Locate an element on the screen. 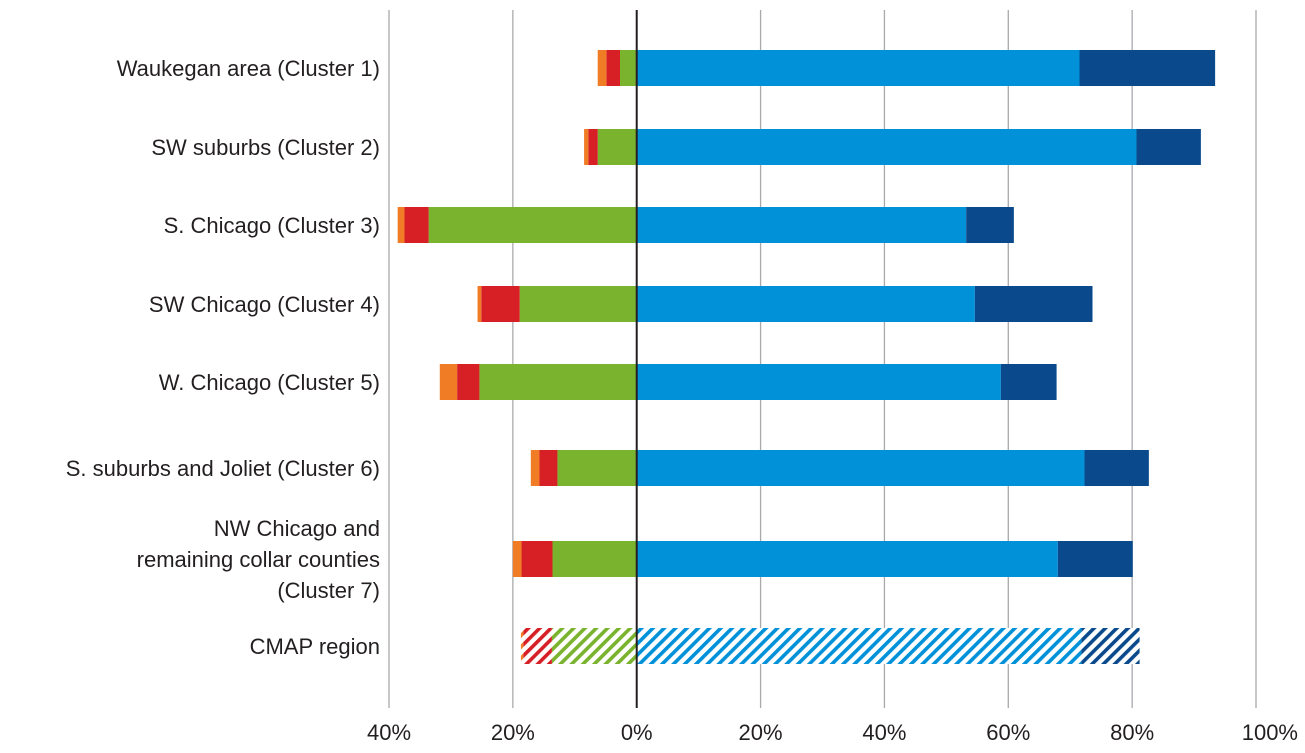  category-label: S. Chicago (Cluster 3) is located at coordinates (272, 225).